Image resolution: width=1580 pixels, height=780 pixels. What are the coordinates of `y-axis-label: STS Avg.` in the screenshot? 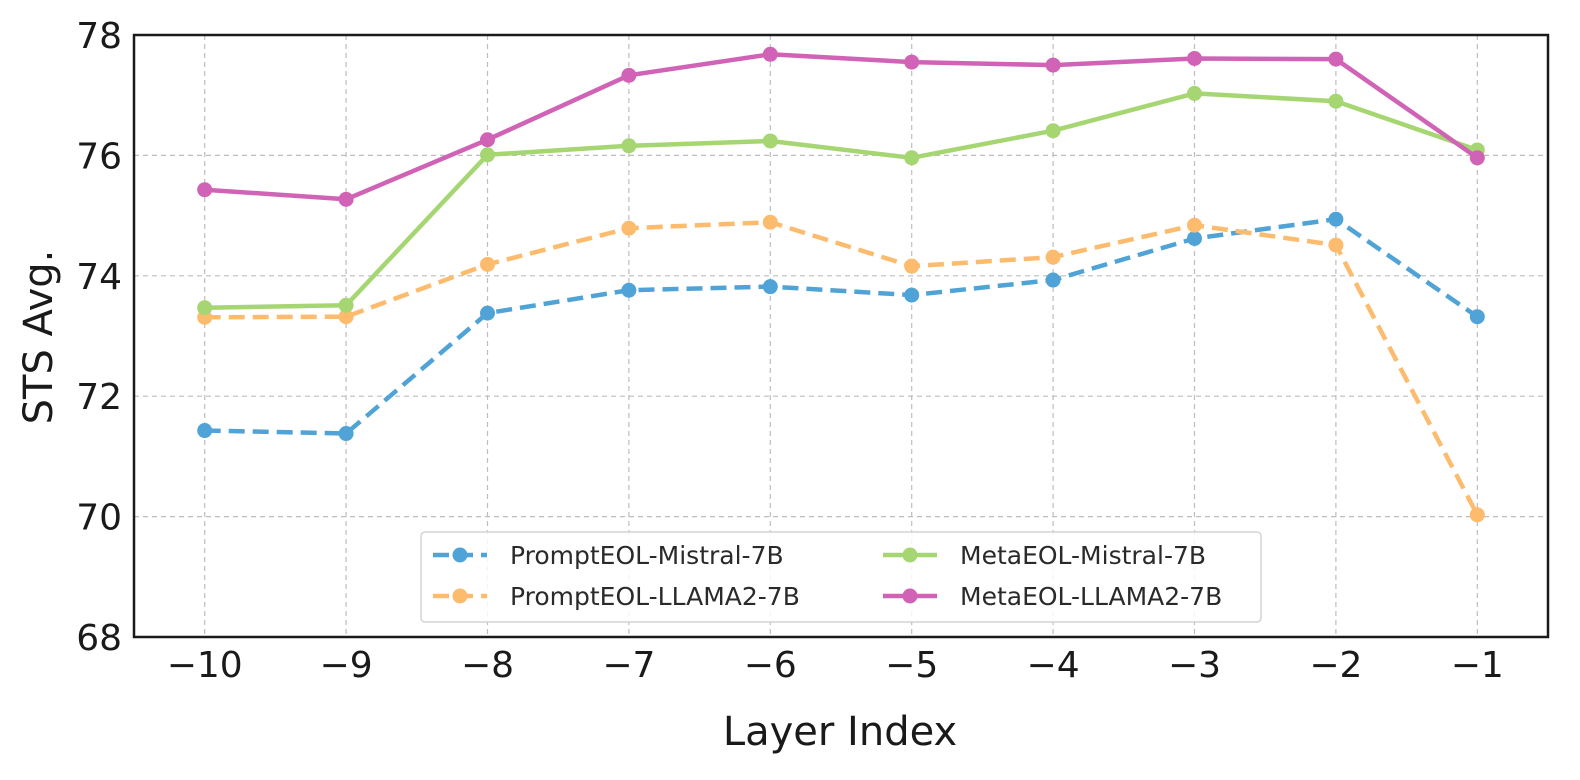 It's located at (39, 337).